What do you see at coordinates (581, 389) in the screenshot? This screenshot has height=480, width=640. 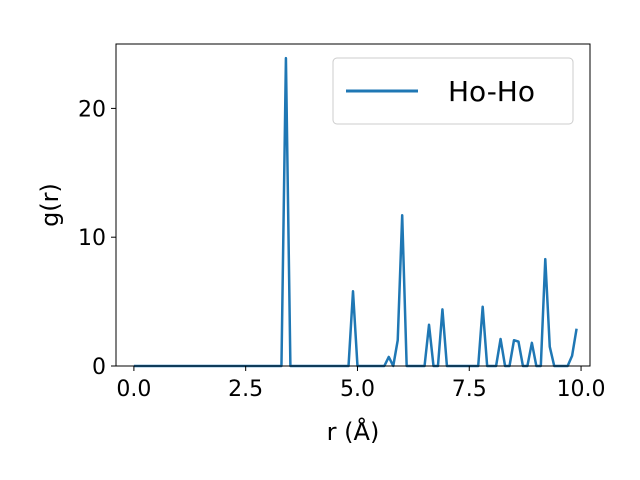 I see `x-tick-label: 10.0` at bounding box center [581, 389].